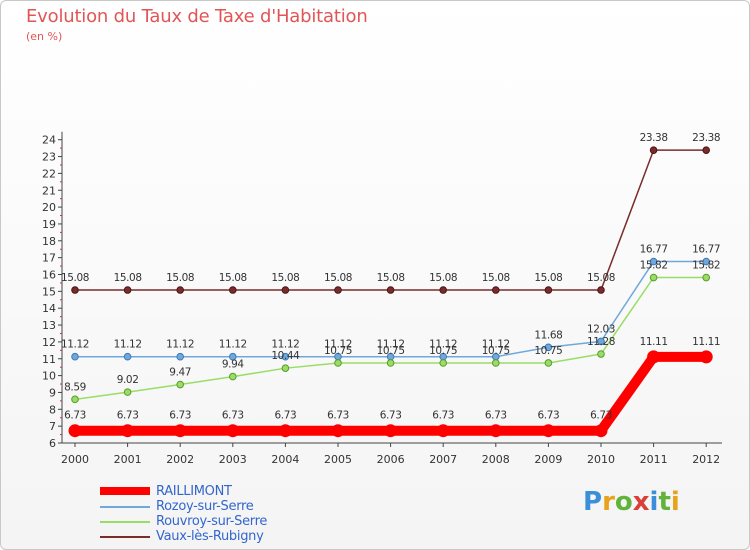 Image resolution: width=750 pixels, height=550 pixels. What do you see at coordinates (49, 275) in the screenshot?
I see `y-tick-label: 16` at bounding box center [49, 275].